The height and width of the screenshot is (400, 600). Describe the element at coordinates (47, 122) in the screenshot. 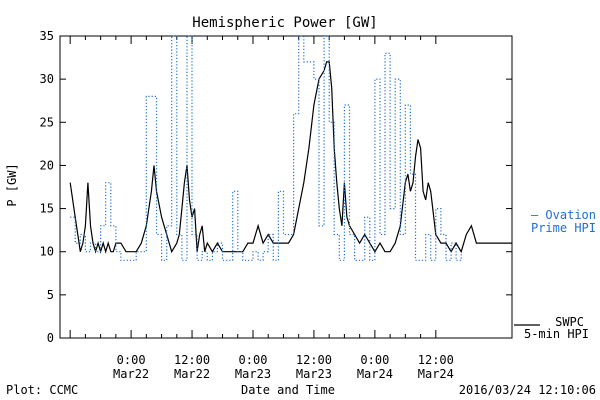

I see `y-tick-label: 25` at that location.